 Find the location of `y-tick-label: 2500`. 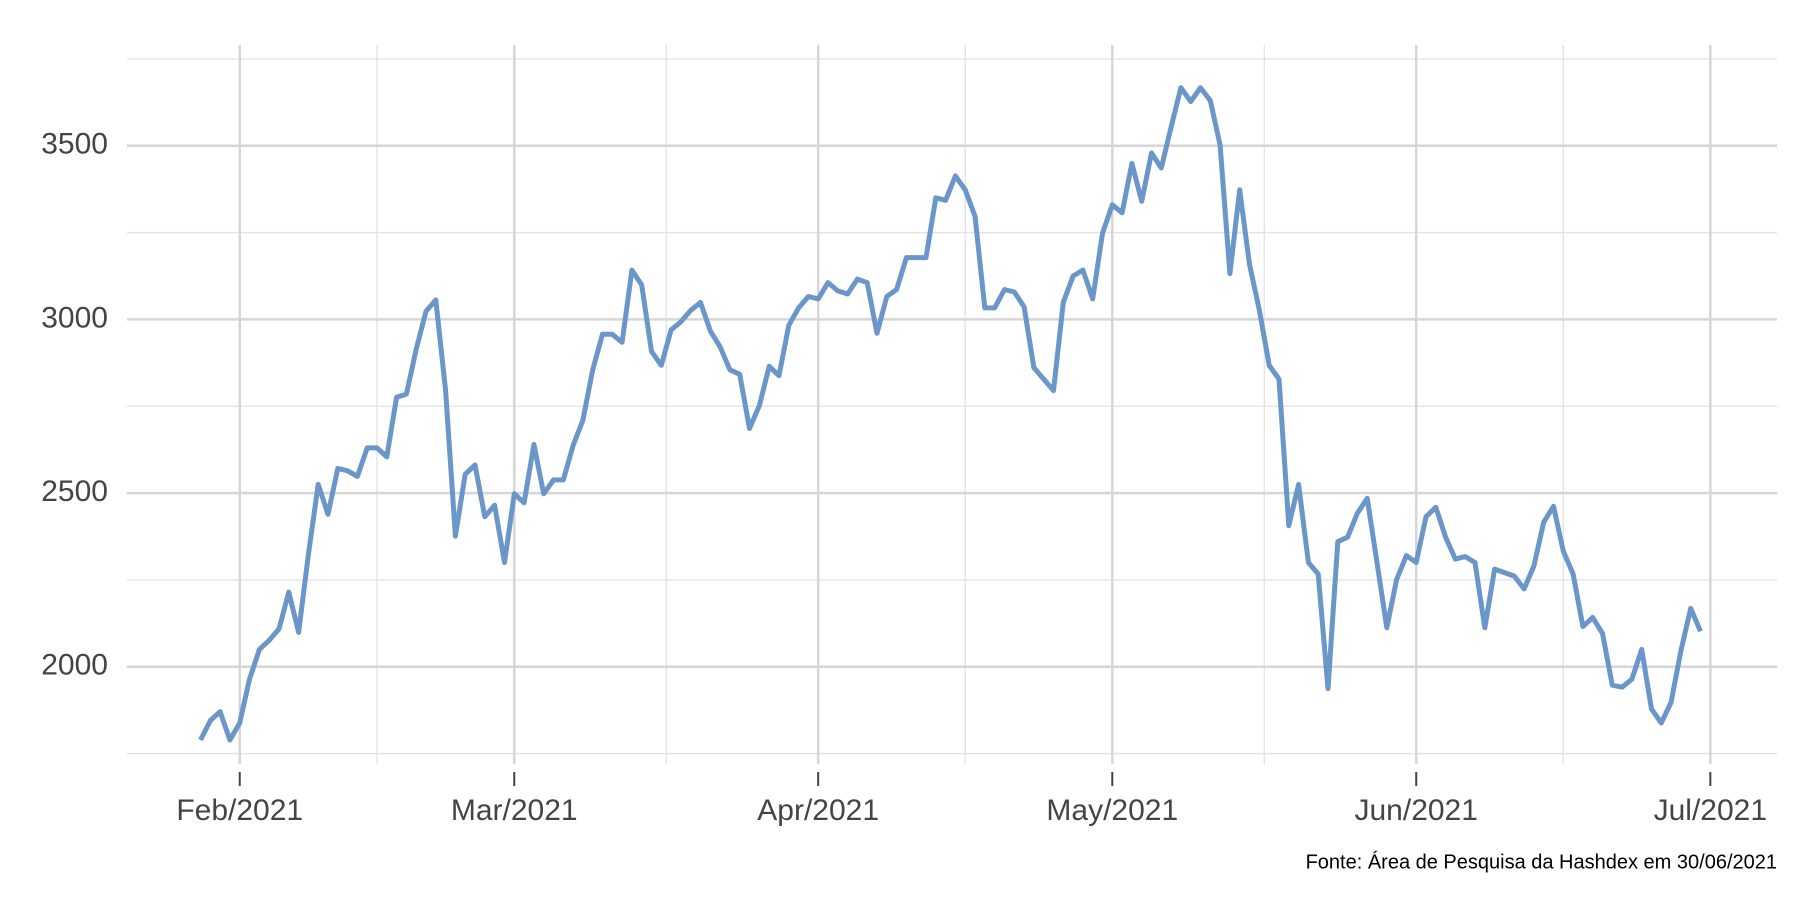

y-tick-label: 2500 is located at coordinates (74, 491).